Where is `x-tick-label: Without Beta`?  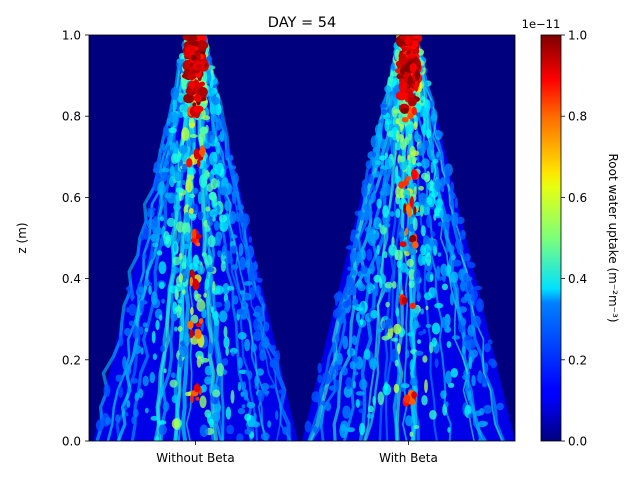 x-tick-label: Without Beta is located at coordinates (195, 458).